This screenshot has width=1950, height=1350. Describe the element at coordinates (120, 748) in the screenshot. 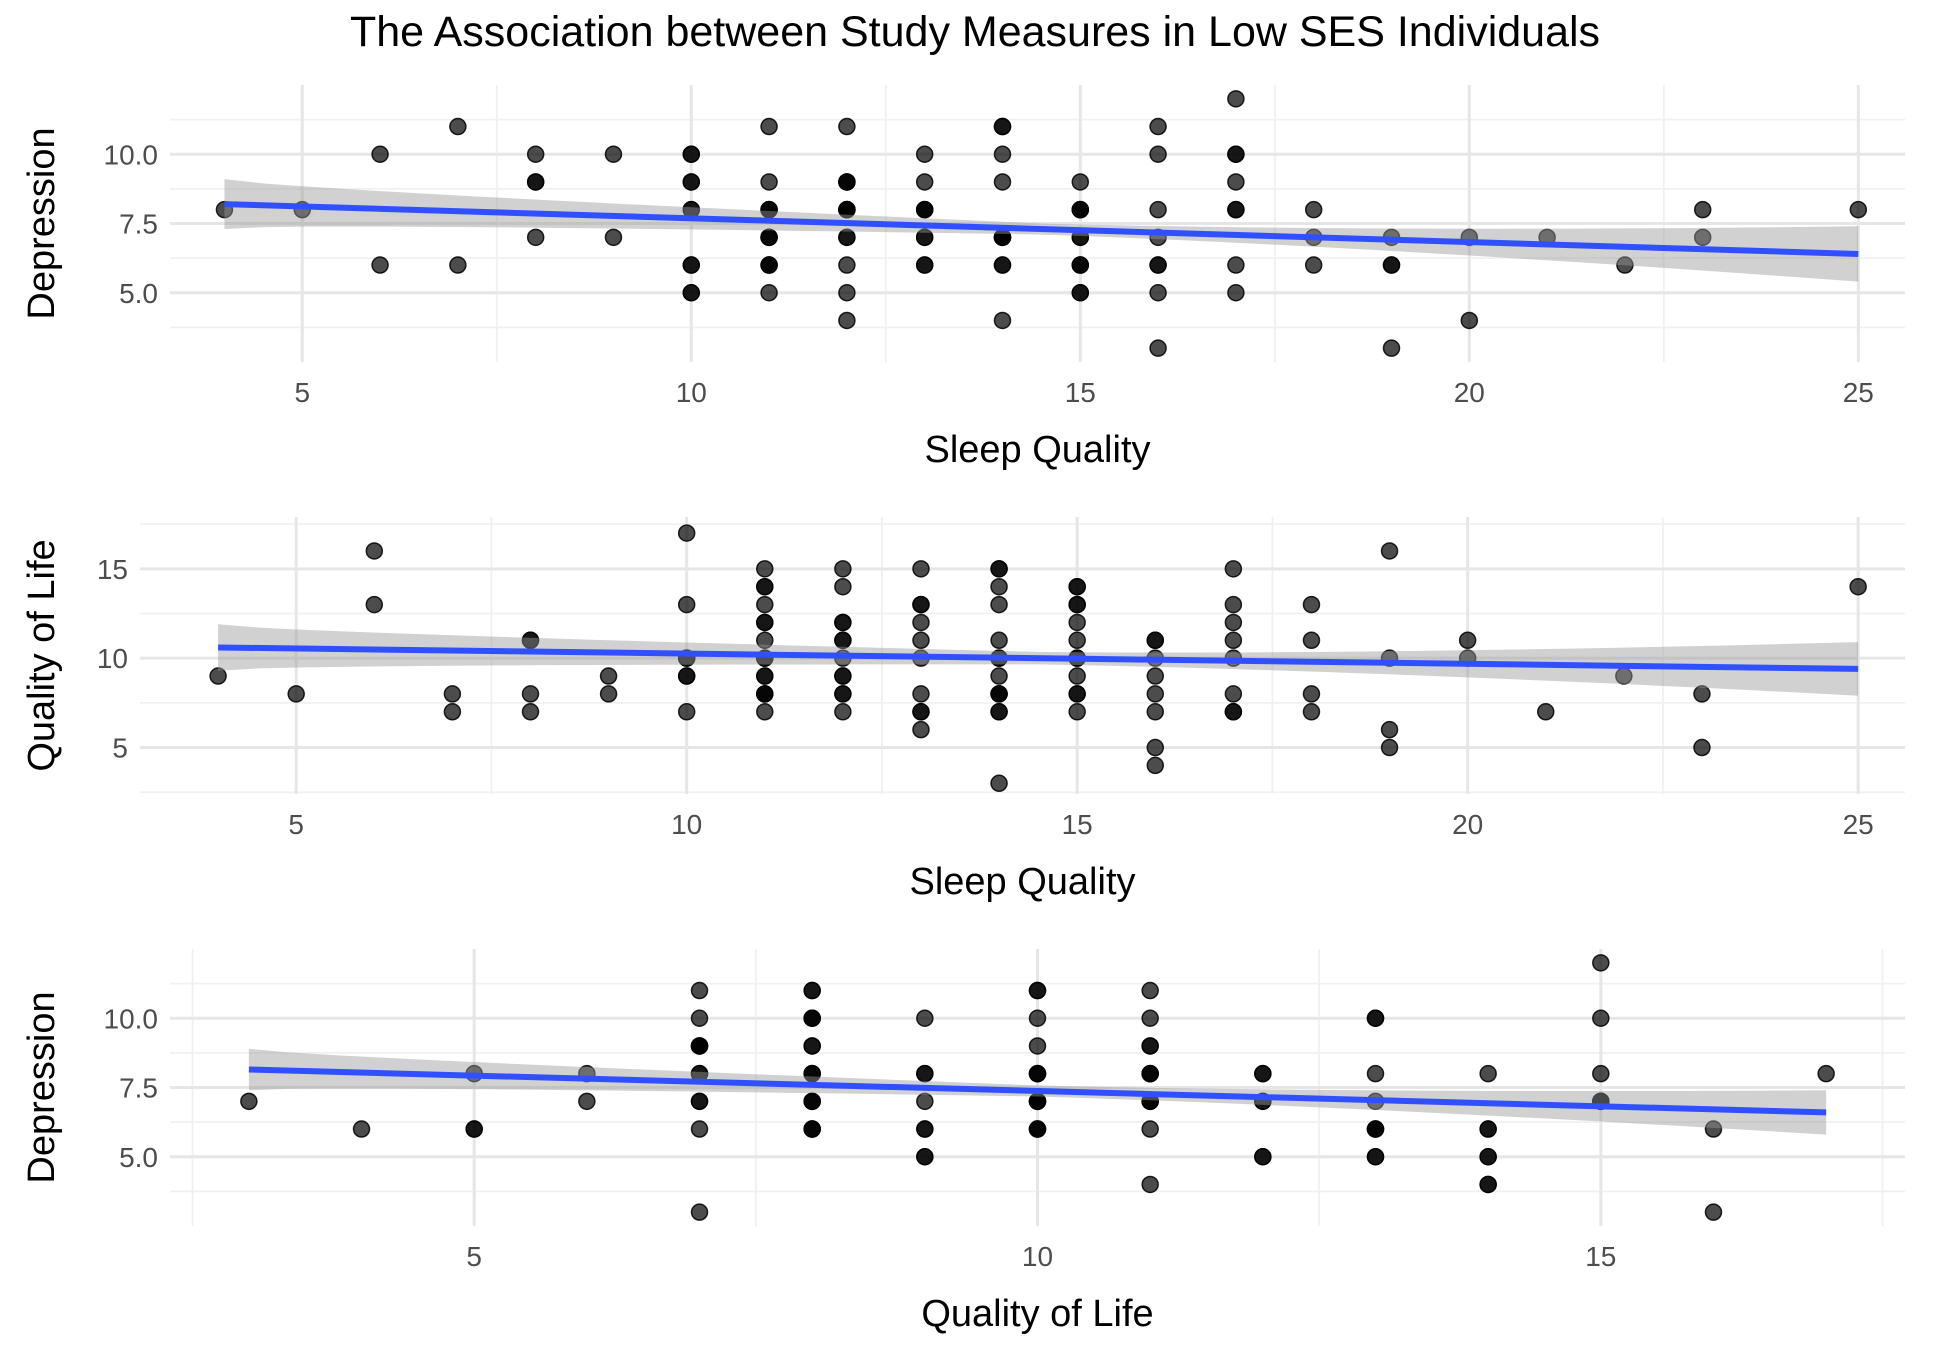

I see `y-tick-label: 5` at that location.